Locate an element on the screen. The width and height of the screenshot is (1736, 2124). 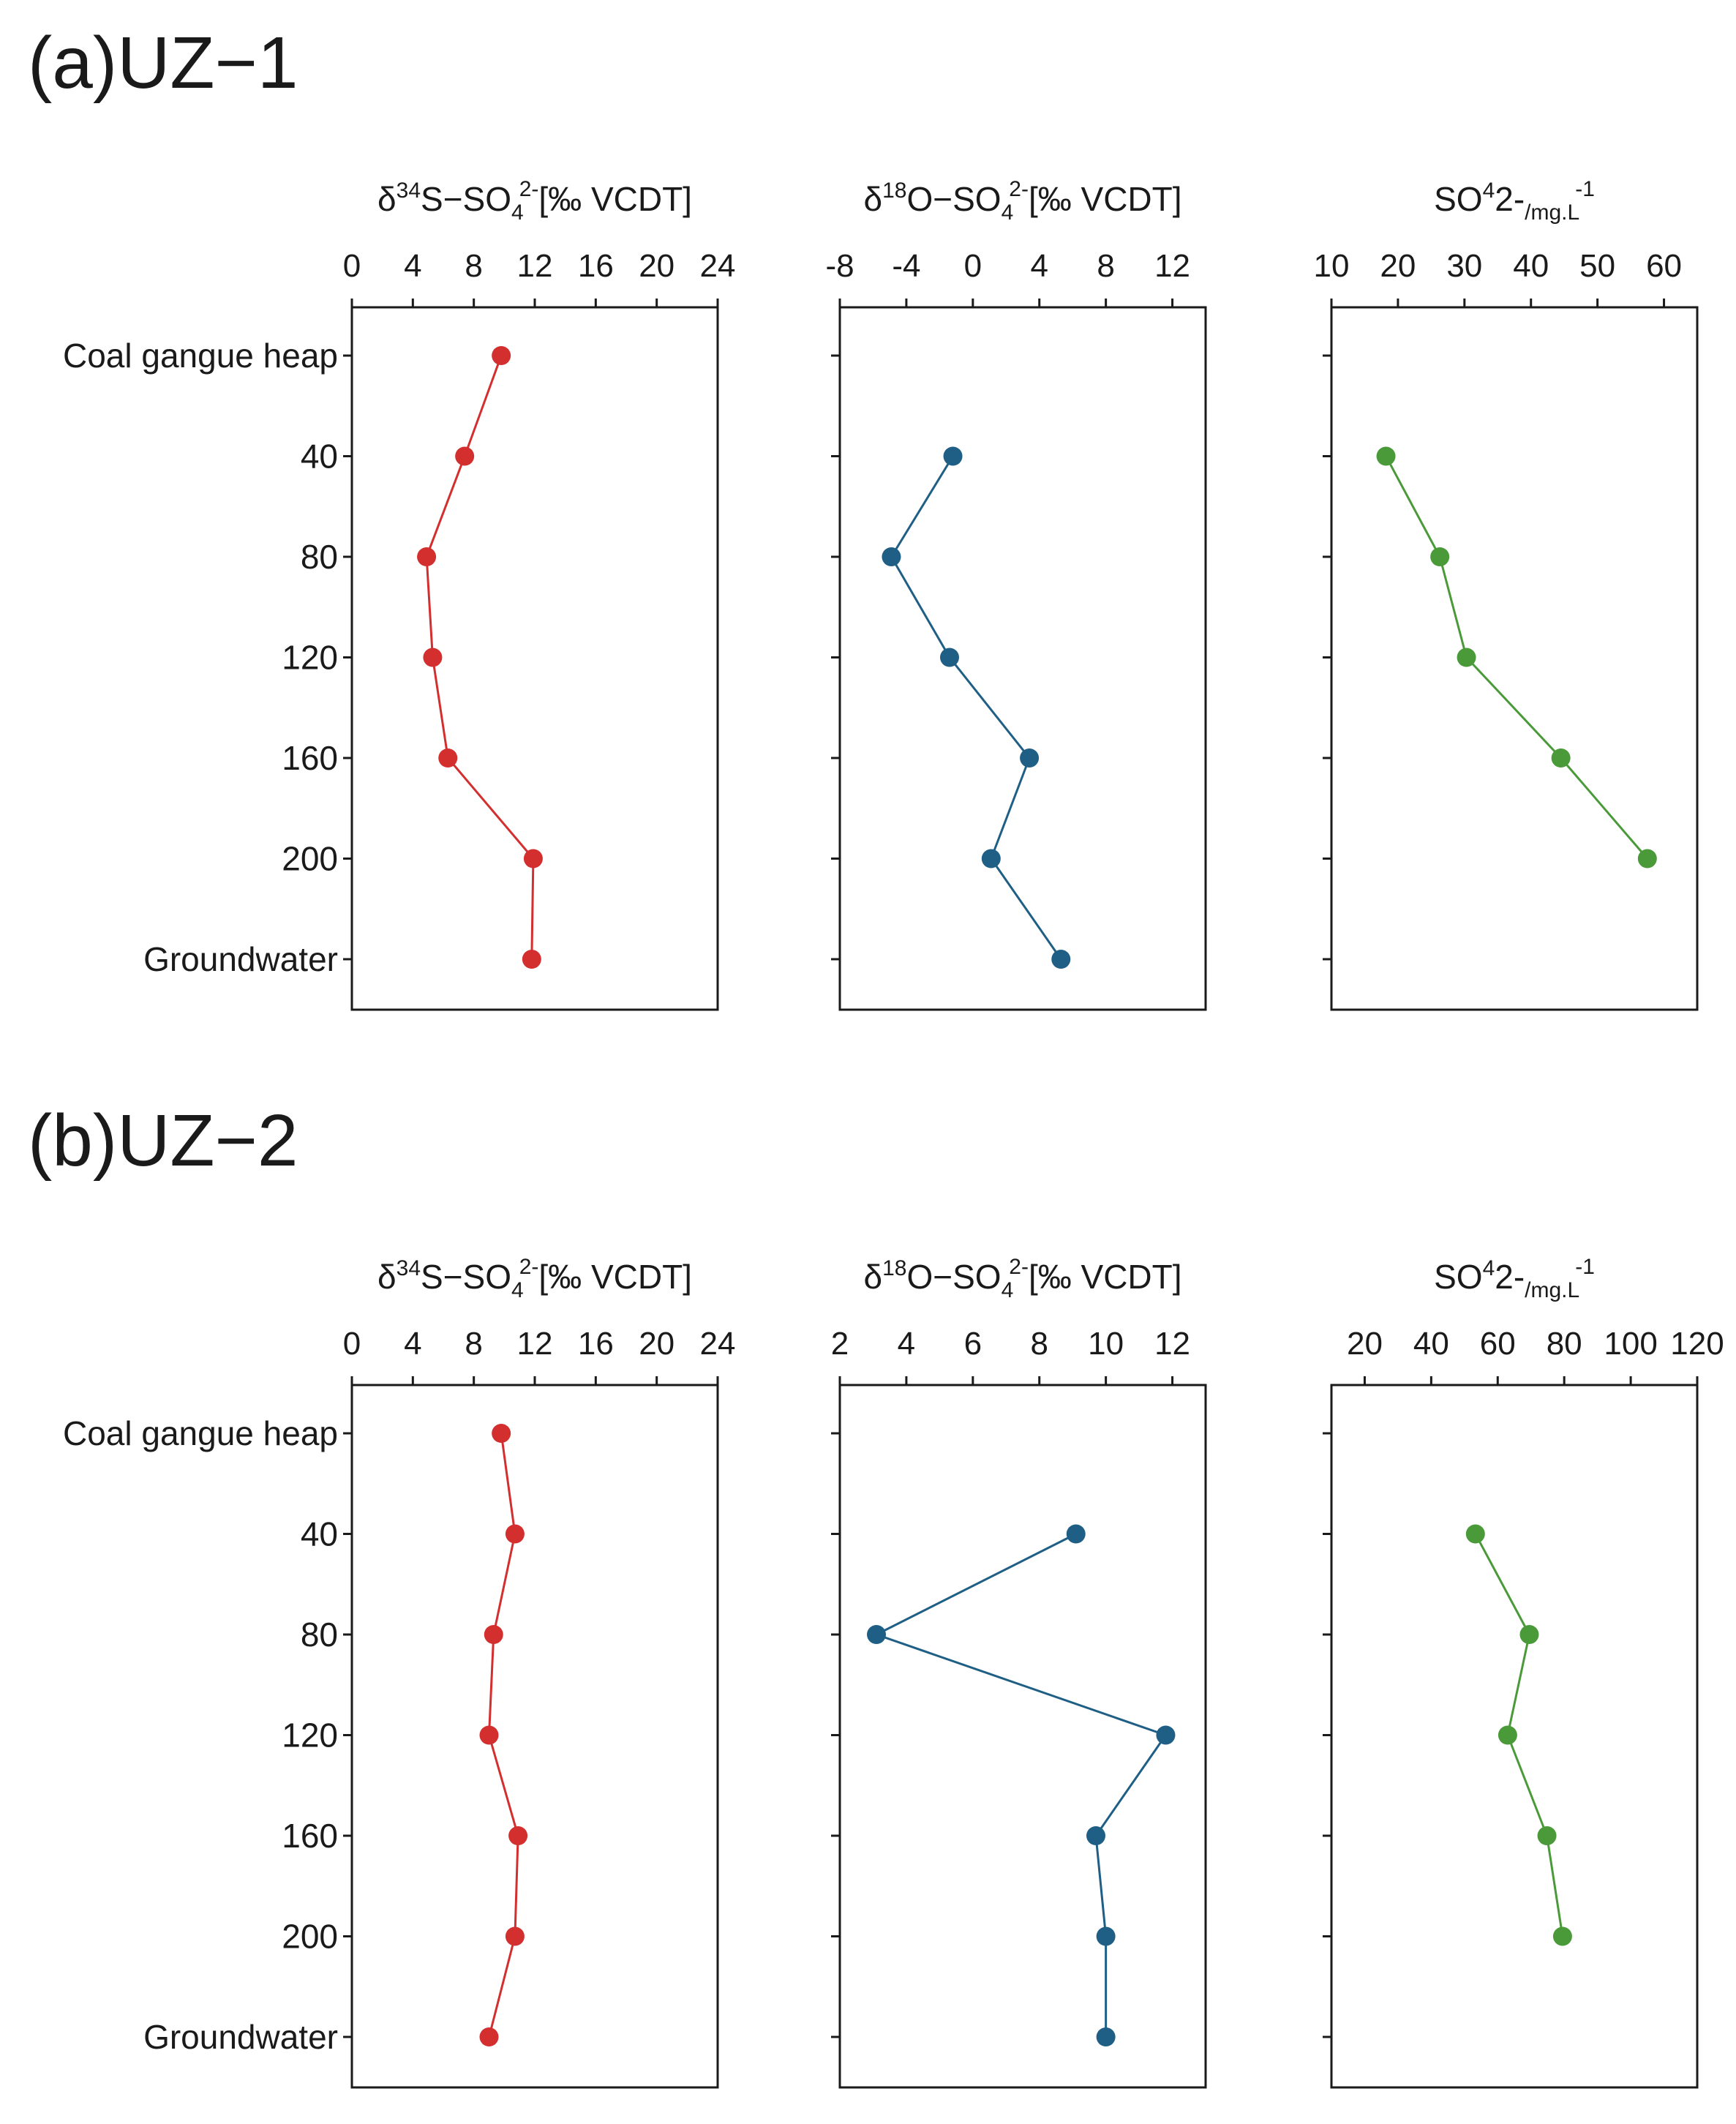
chart-2: δ18O−SO42-[‰ VCDT]-8 -4 0 4 8 12 is located at coordinates (1016, 594).